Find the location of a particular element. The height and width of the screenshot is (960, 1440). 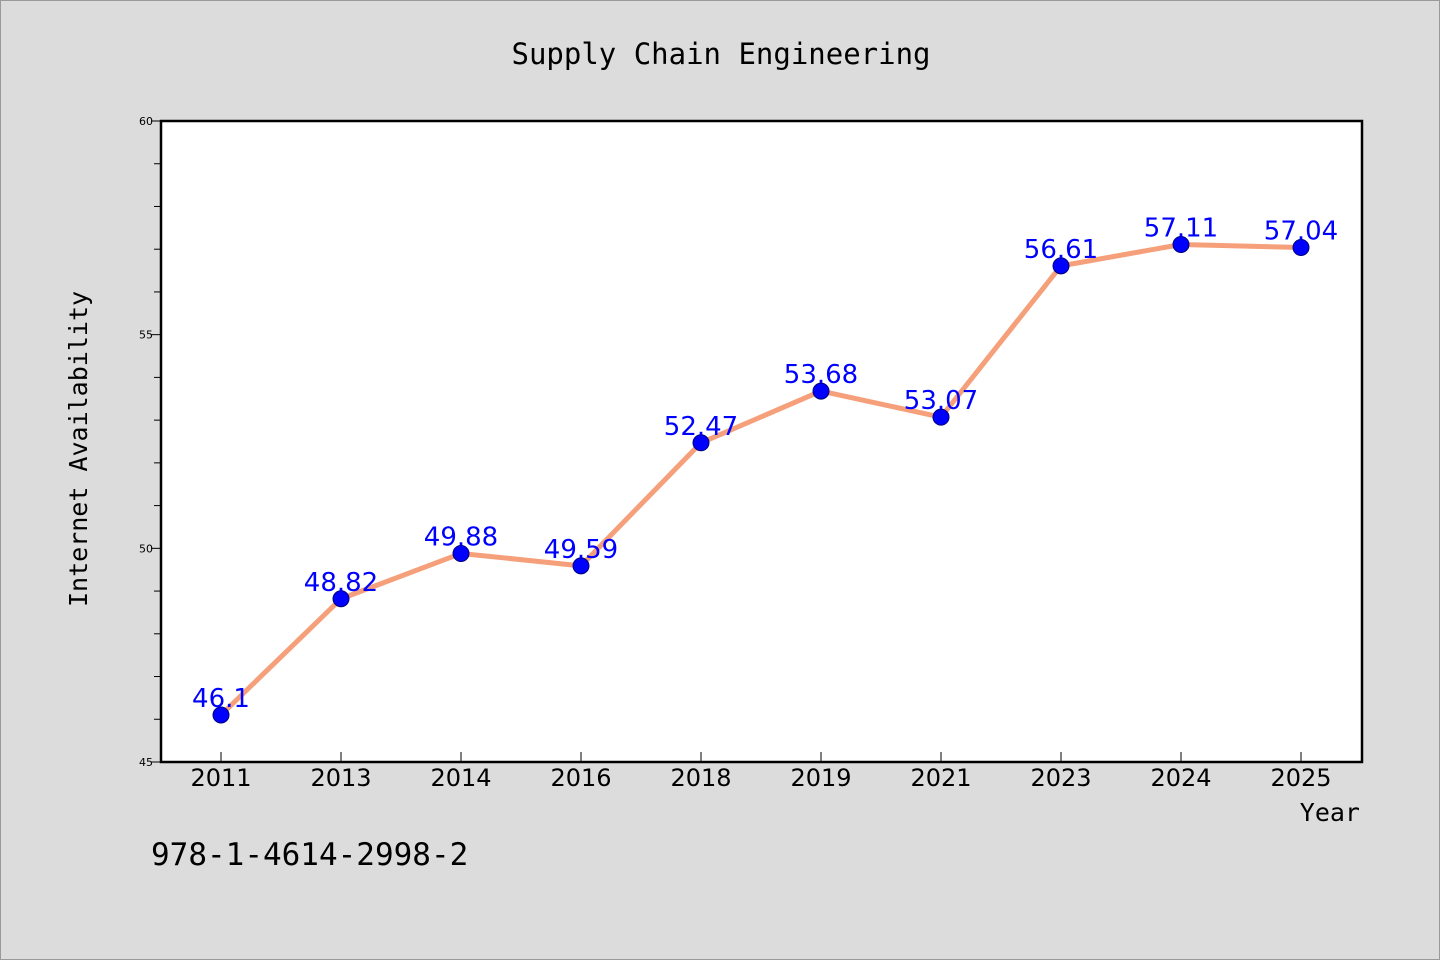

footer-text: 978-1-4614-2998-2 is located at coordinates (309, 855).